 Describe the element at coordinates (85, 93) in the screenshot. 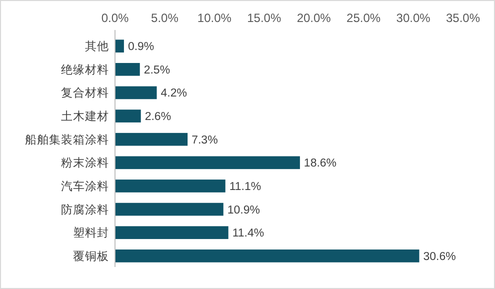

I see `y-tick-label: 复合材料` at that location.